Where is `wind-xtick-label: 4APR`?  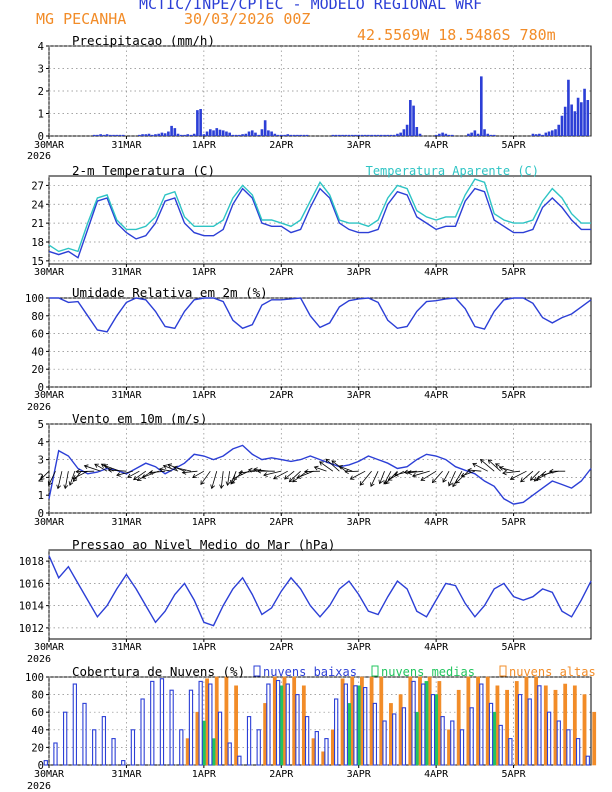
wind-xtick-label: 4APR is located at coordinates (436, 522).